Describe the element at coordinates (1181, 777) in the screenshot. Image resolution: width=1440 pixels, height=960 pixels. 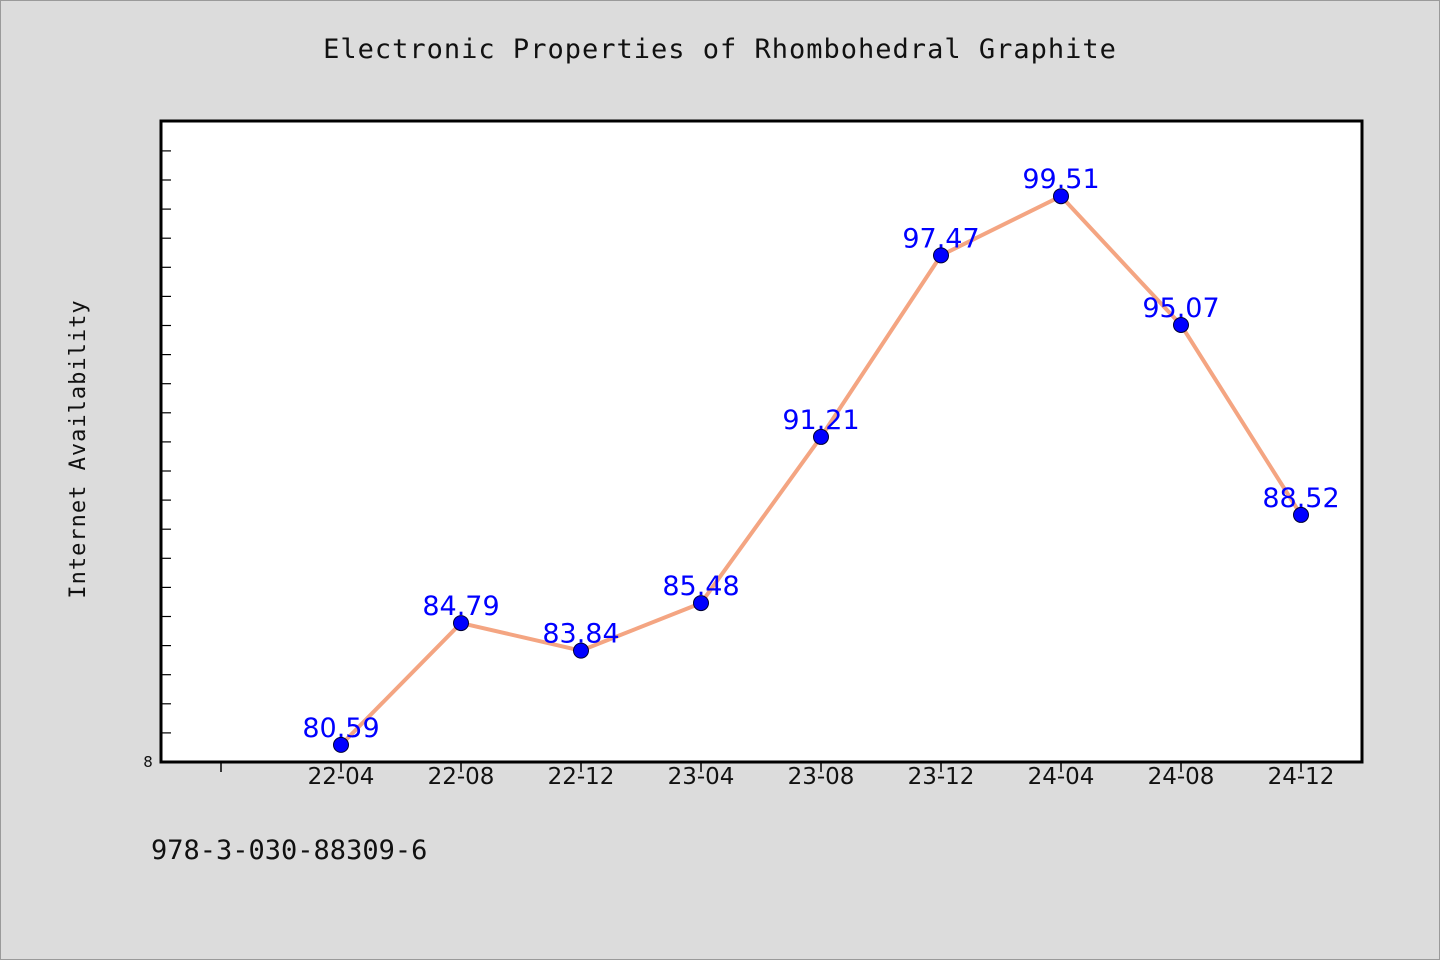
I see `x-tick-label: 24-08` at that location.